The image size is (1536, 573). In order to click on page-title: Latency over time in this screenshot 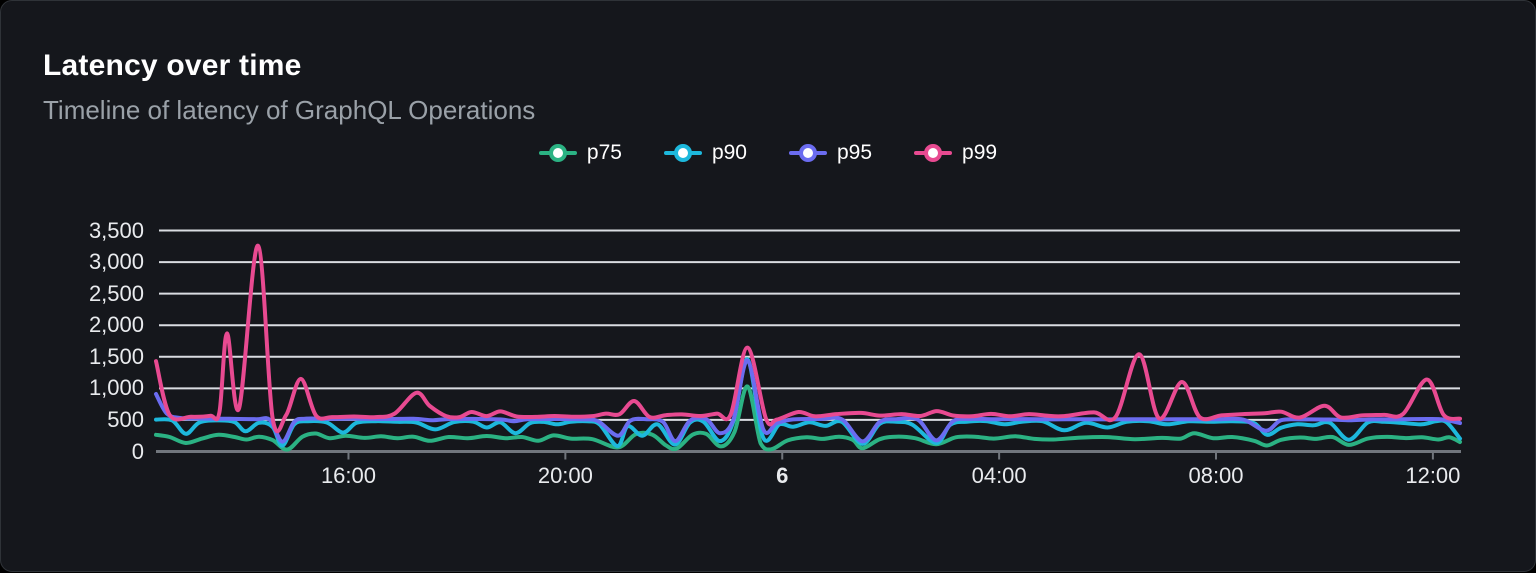, I will do `click(172, 65)`.